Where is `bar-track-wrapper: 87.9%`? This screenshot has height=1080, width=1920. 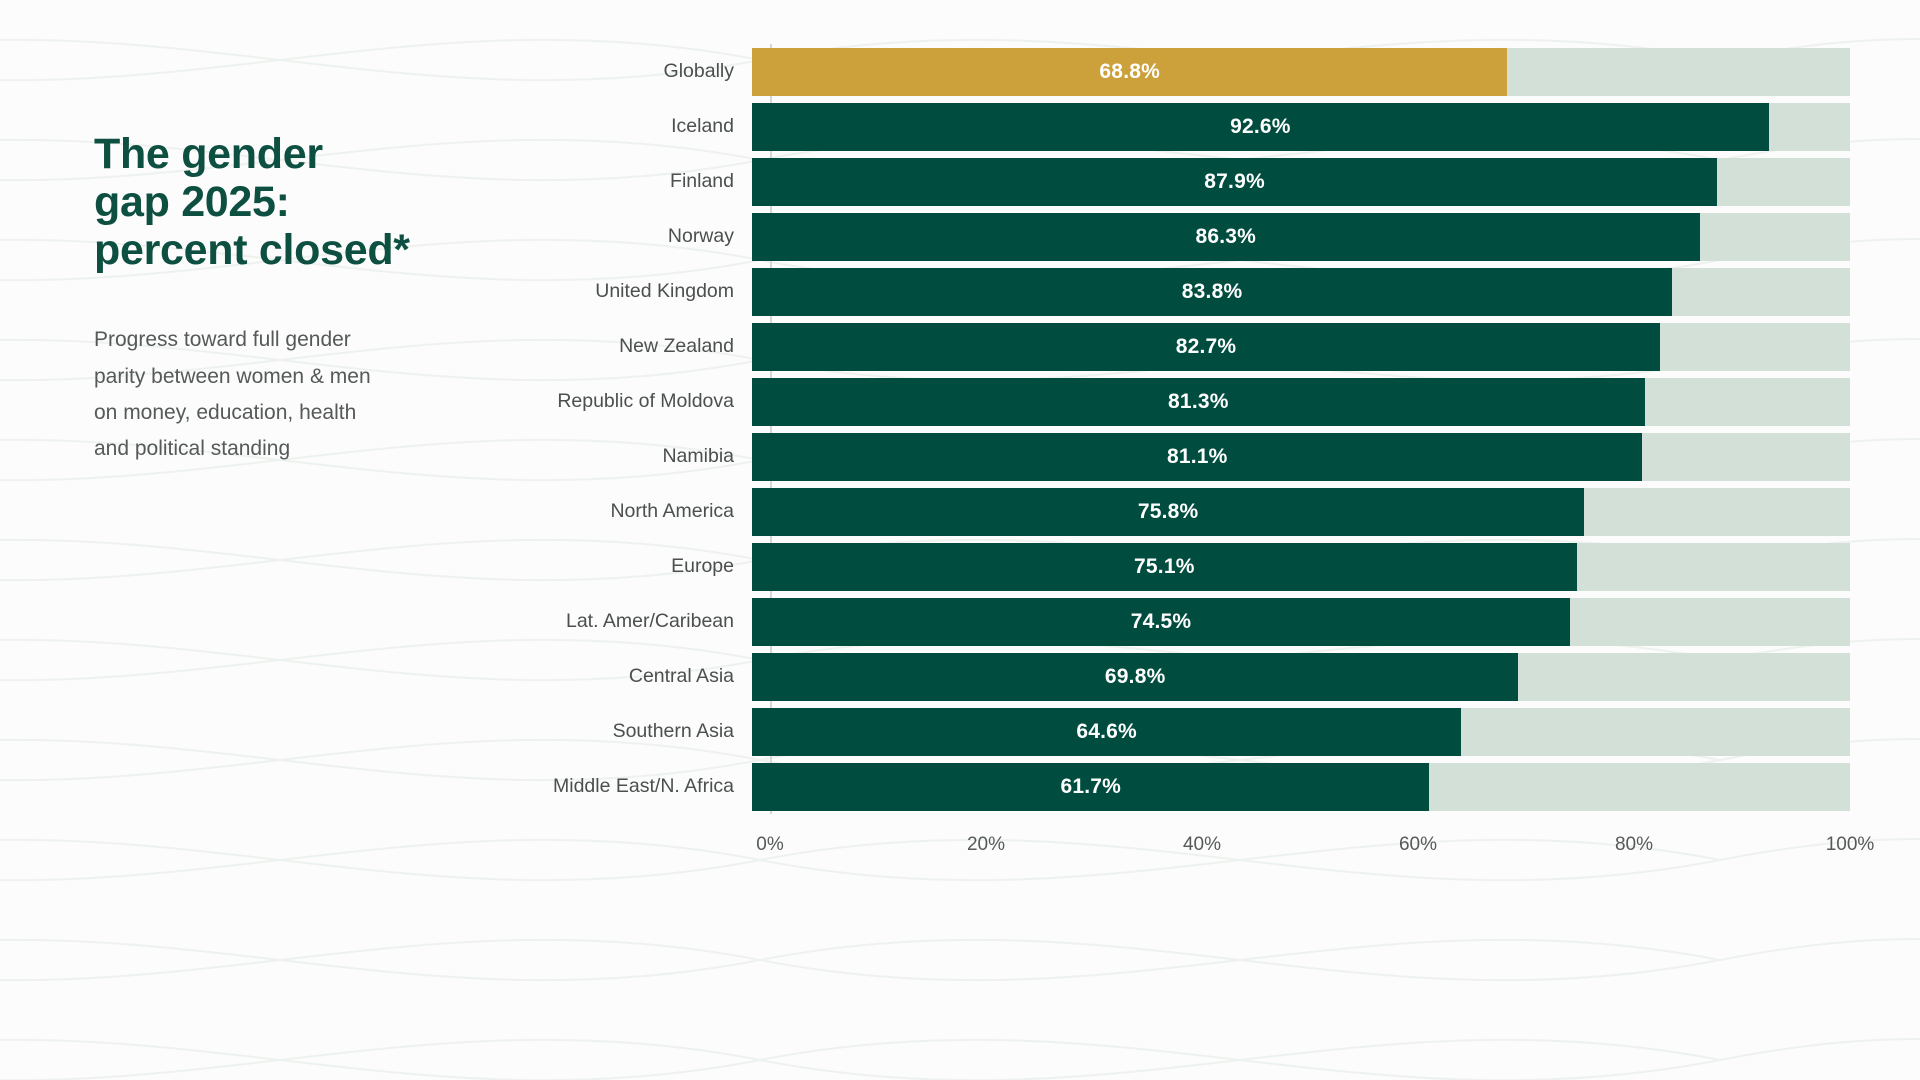
bar-track-wrapper: 87.9% is located at coordinates (1301, 181).